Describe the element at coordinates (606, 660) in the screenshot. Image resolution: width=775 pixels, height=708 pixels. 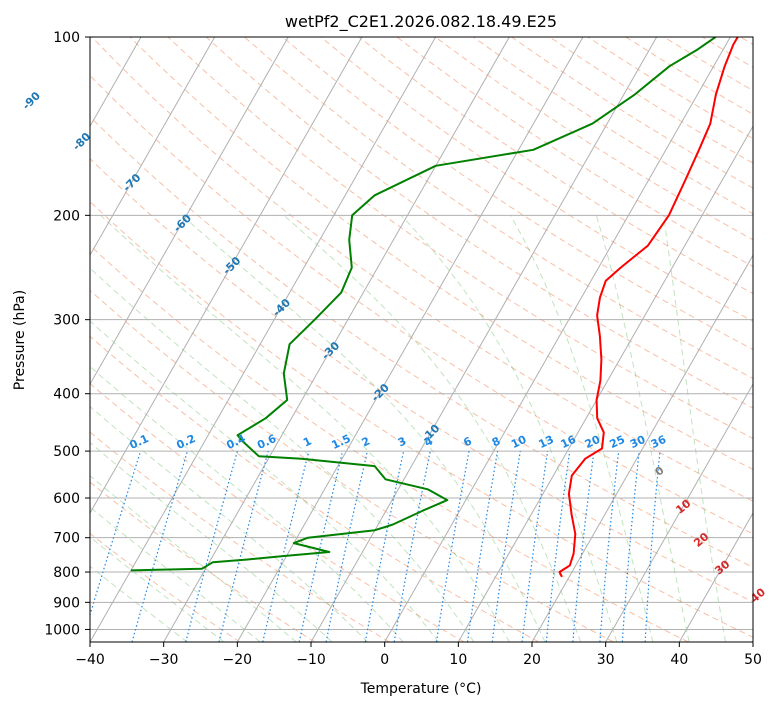
I see `x-tick-label: 30` at that location.